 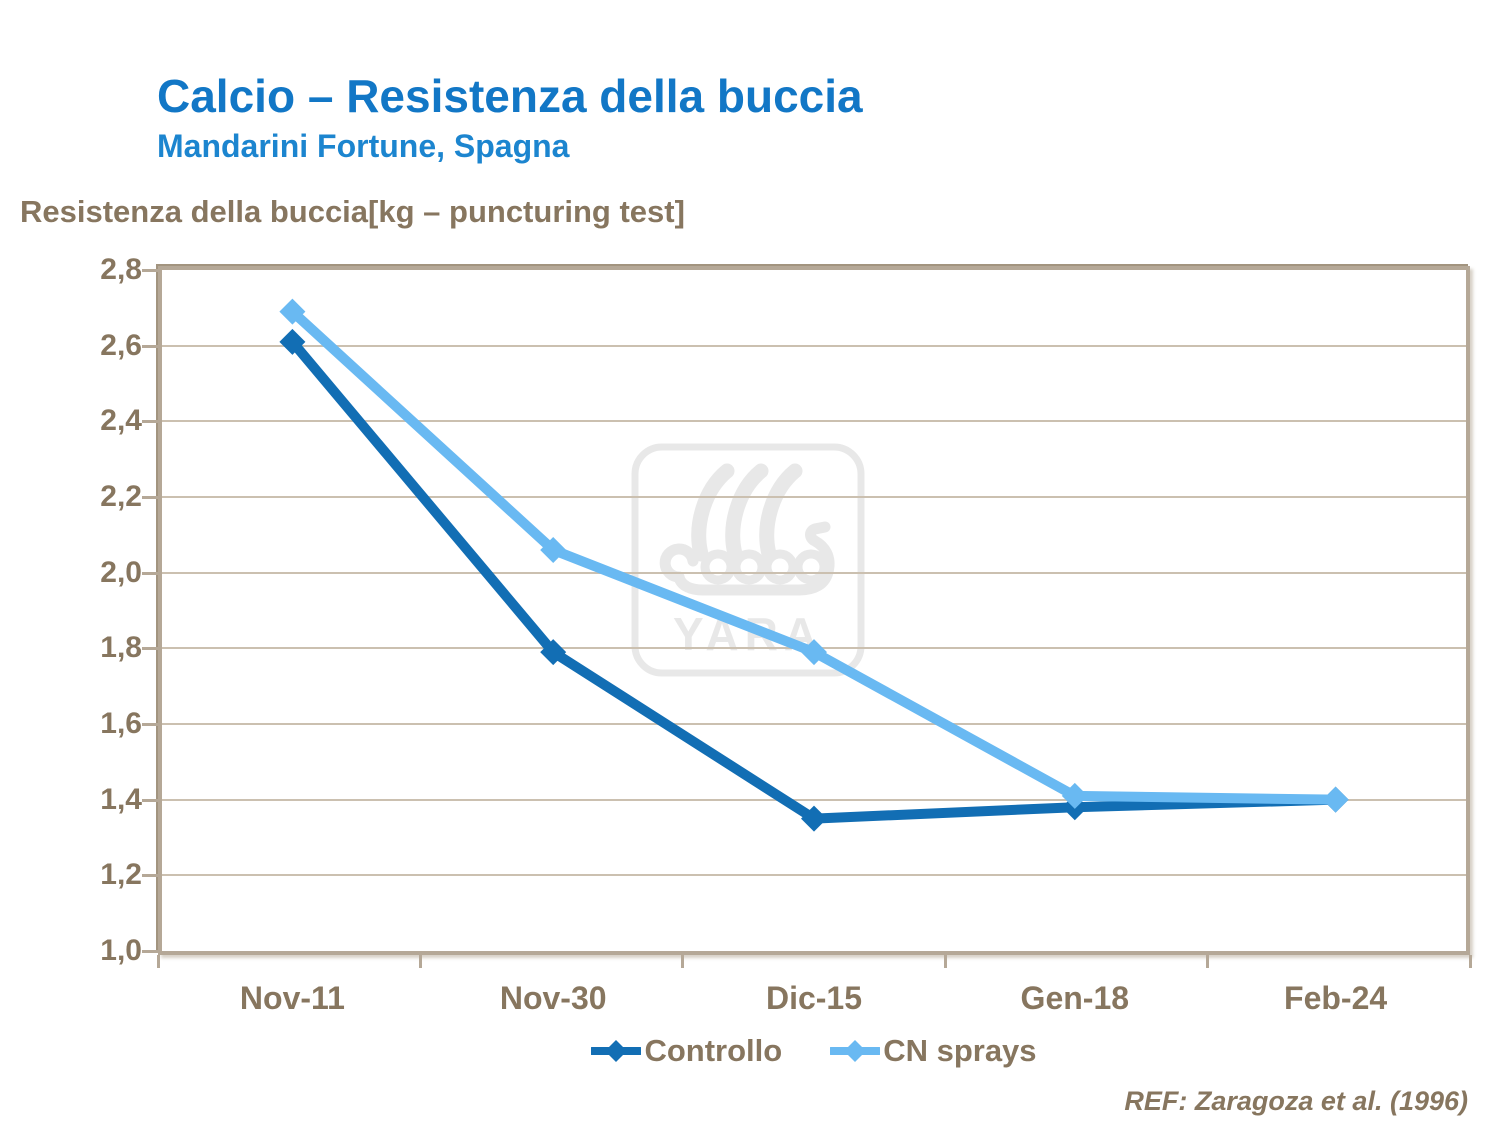 What do you see at coordinates (960, 1050) in the screenshot?
I see `legend-label: CN sprays` at bounding box center [960, 1050].